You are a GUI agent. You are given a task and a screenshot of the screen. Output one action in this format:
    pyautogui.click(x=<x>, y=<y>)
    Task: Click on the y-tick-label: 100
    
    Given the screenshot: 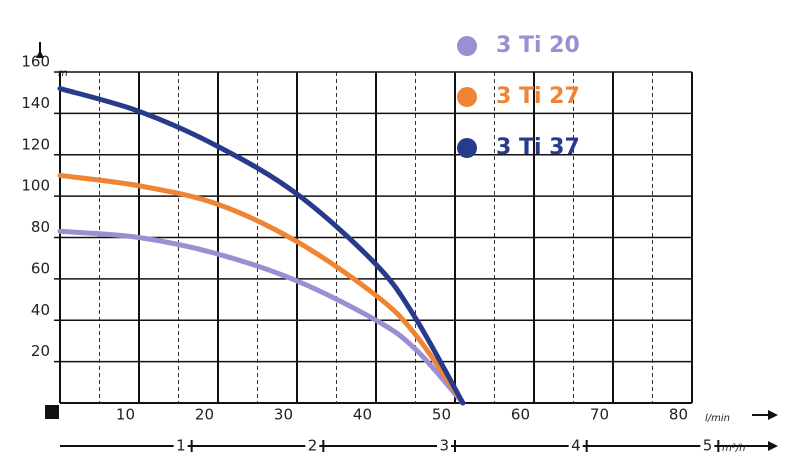 What is the action you would take?
    pyautogui.click(x=35, y=186)
    